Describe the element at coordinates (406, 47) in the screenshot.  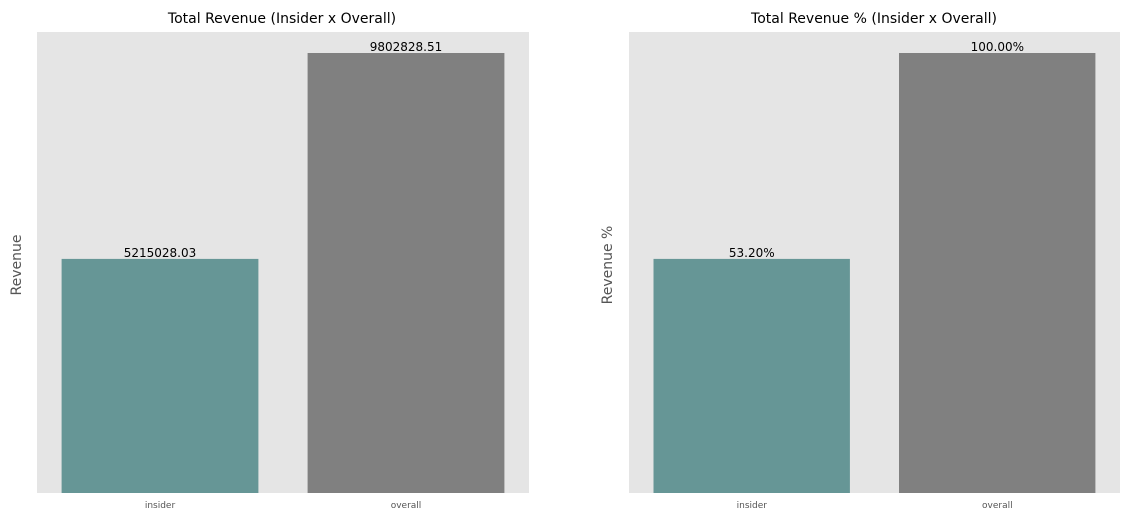
I see `data-label-overall: 9802828.51` at that location.